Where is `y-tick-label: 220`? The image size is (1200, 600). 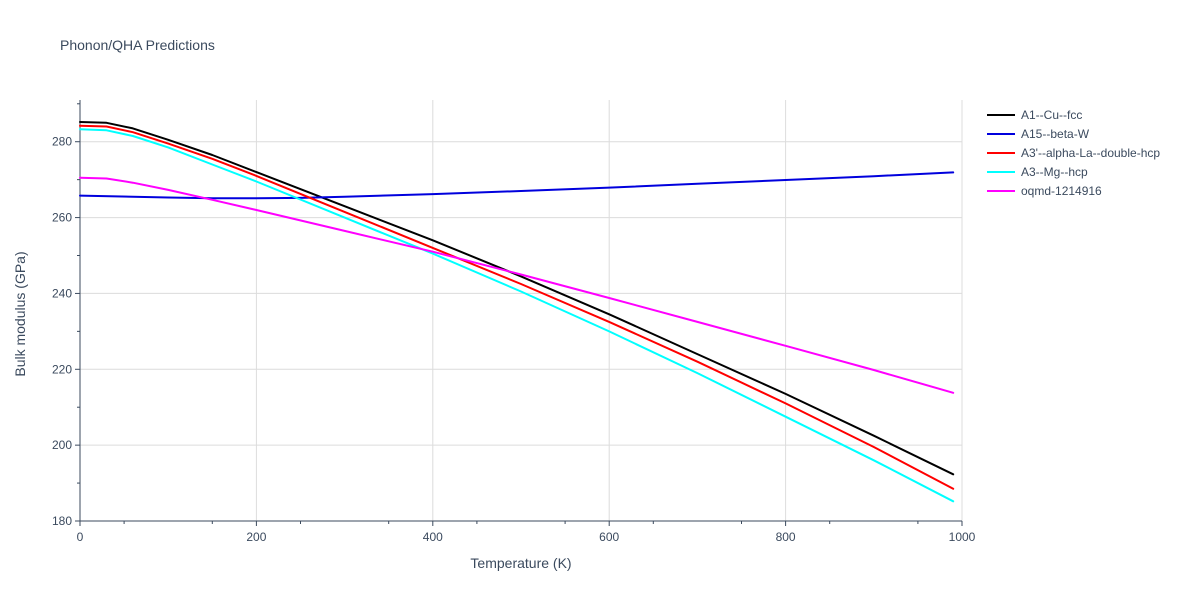
y-tick-label: 220 is located at coordinates (62, 369).